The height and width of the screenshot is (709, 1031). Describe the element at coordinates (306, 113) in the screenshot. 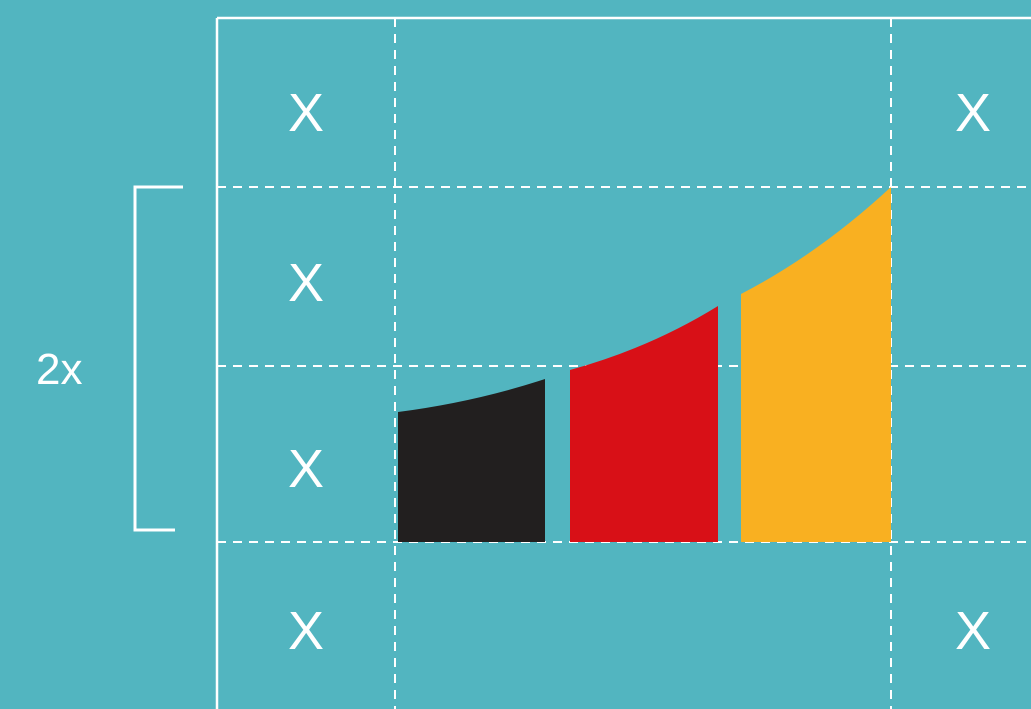

I see `clearance-mark-top-left: X` at that location.